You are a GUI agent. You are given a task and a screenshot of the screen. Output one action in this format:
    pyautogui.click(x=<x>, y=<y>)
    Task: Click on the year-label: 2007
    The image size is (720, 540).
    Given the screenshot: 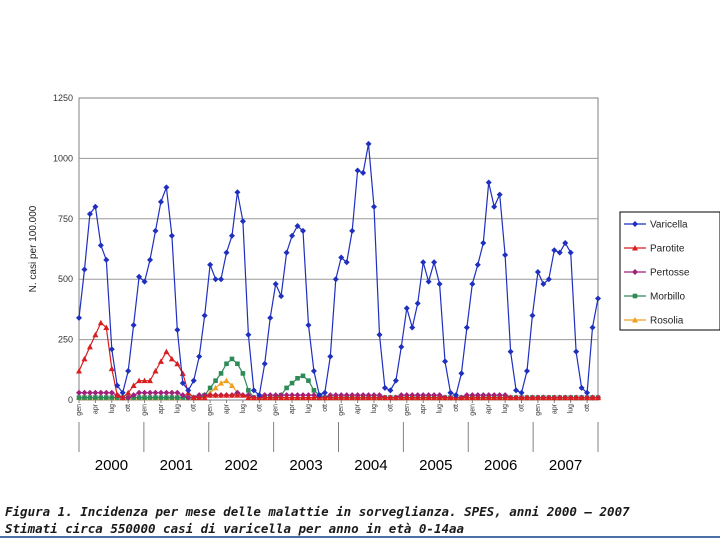 What is the action you would take?
    pyautogui.click(x=565, y=465)
    